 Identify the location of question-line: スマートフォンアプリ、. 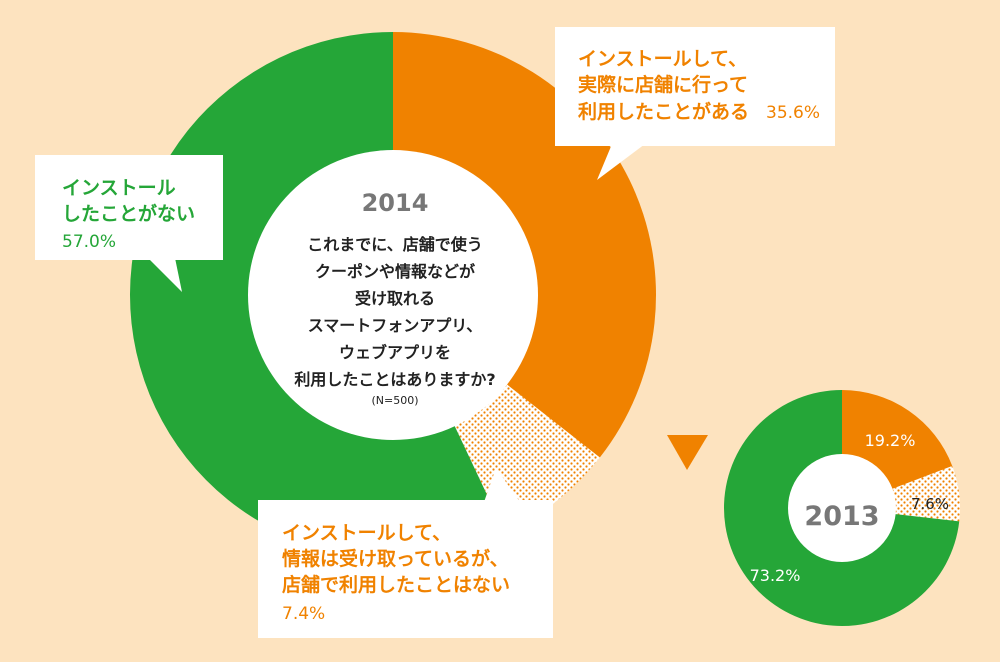
(395, 325).